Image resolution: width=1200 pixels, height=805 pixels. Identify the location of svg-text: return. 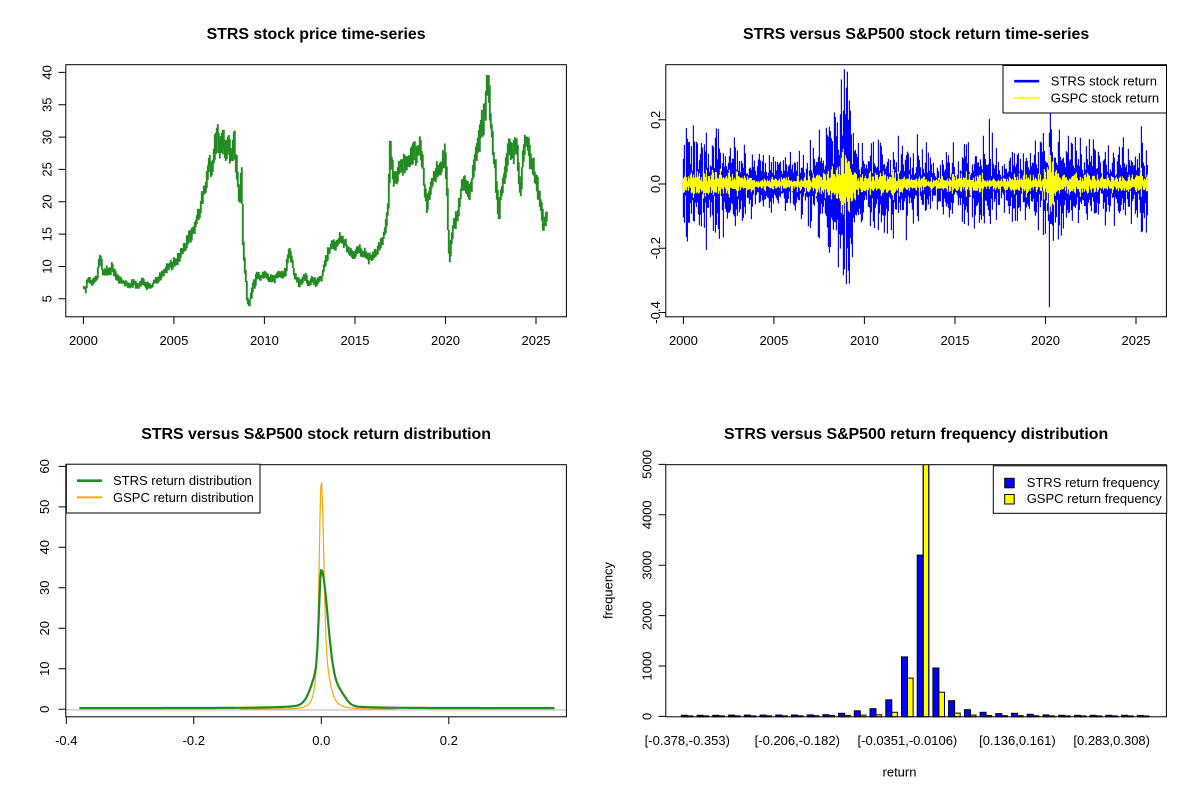
(900, 772).